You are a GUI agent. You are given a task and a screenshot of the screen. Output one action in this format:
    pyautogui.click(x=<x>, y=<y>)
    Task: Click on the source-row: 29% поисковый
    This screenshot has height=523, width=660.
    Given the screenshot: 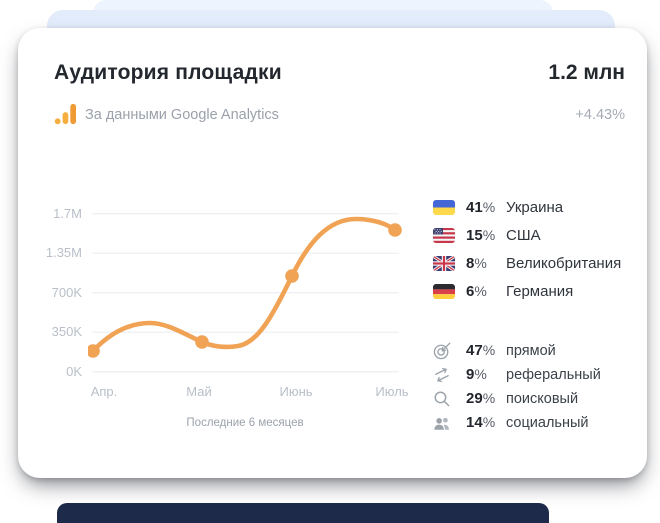 What is the action you would take?
    pyautogui.click(x=517, y=398)
    